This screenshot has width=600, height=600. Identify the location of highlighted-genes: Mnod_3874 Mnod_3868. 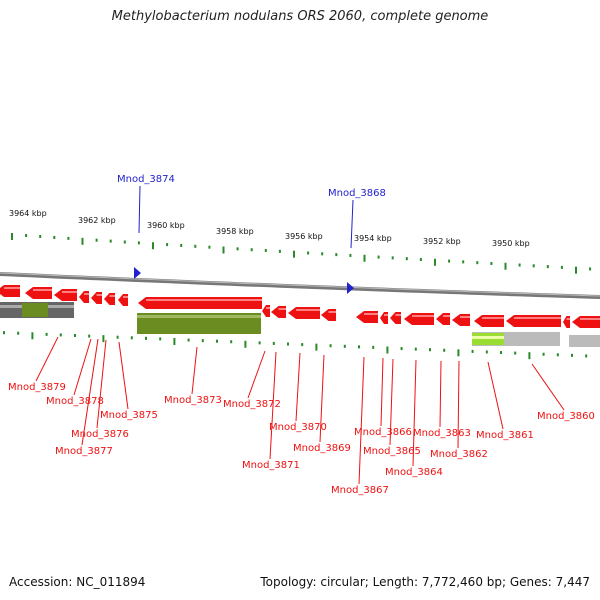
(251, 234).